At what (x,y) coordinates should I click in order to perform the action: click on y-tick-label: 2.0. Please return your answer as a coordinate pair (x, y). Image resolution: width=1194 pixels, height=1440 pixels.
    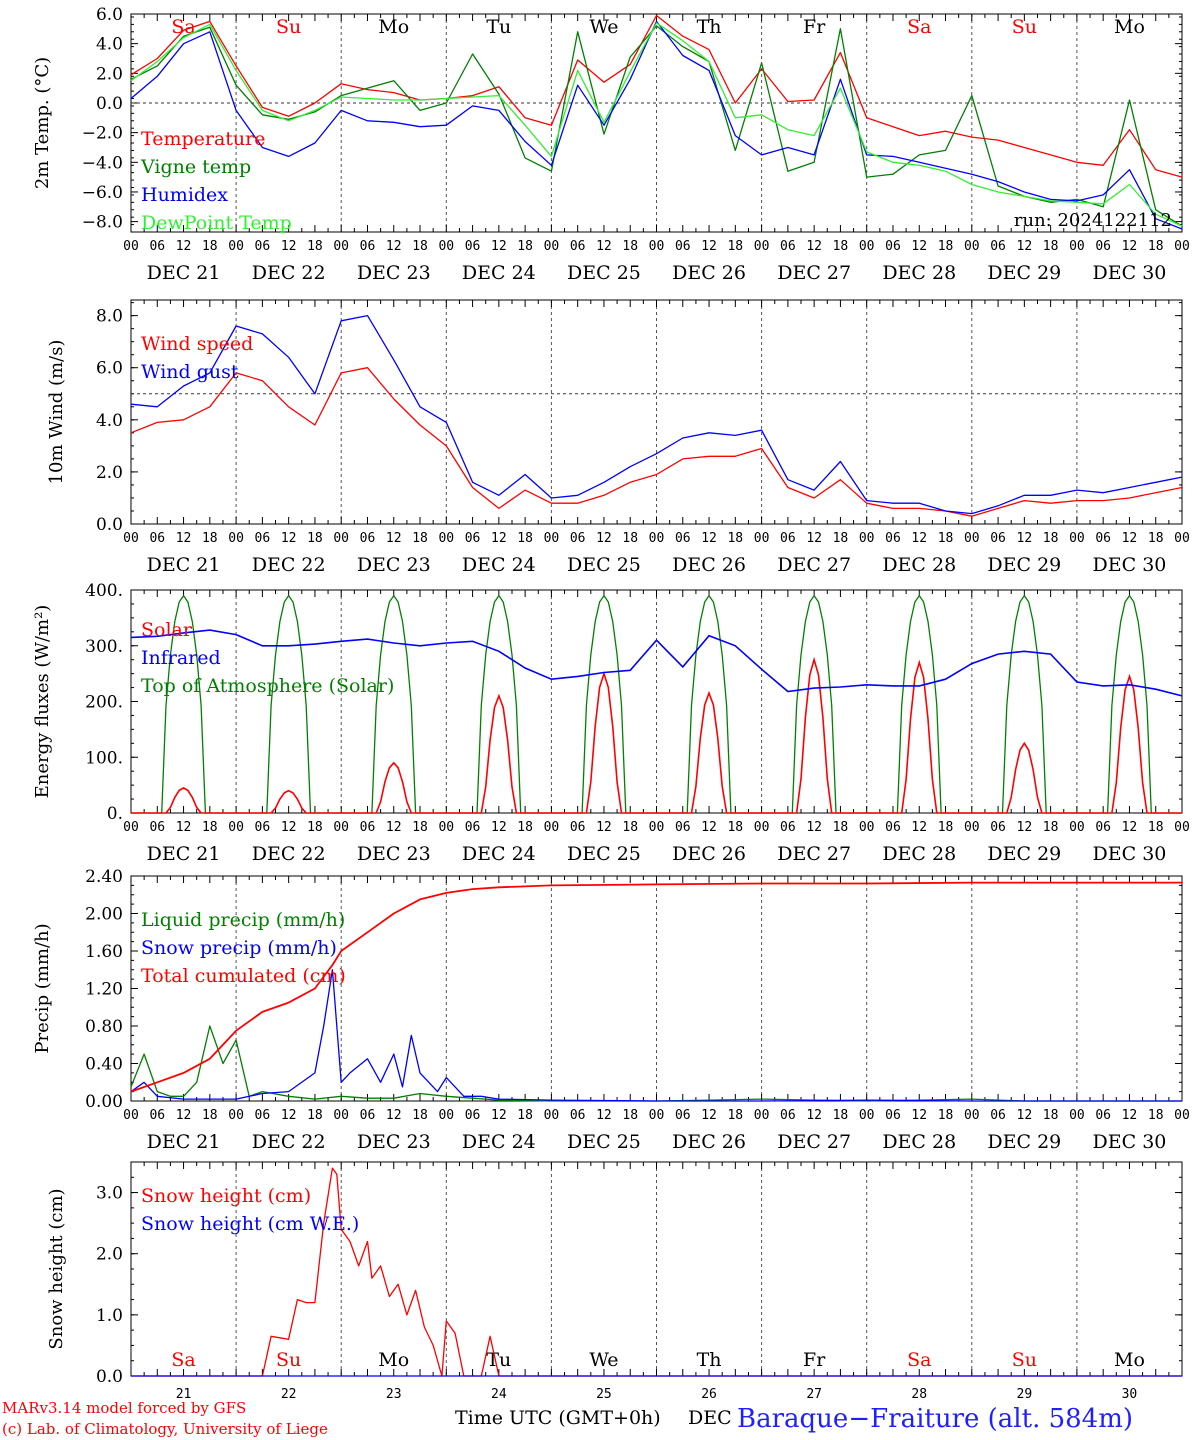
    Looking at the image, I should click on (109, 1255).